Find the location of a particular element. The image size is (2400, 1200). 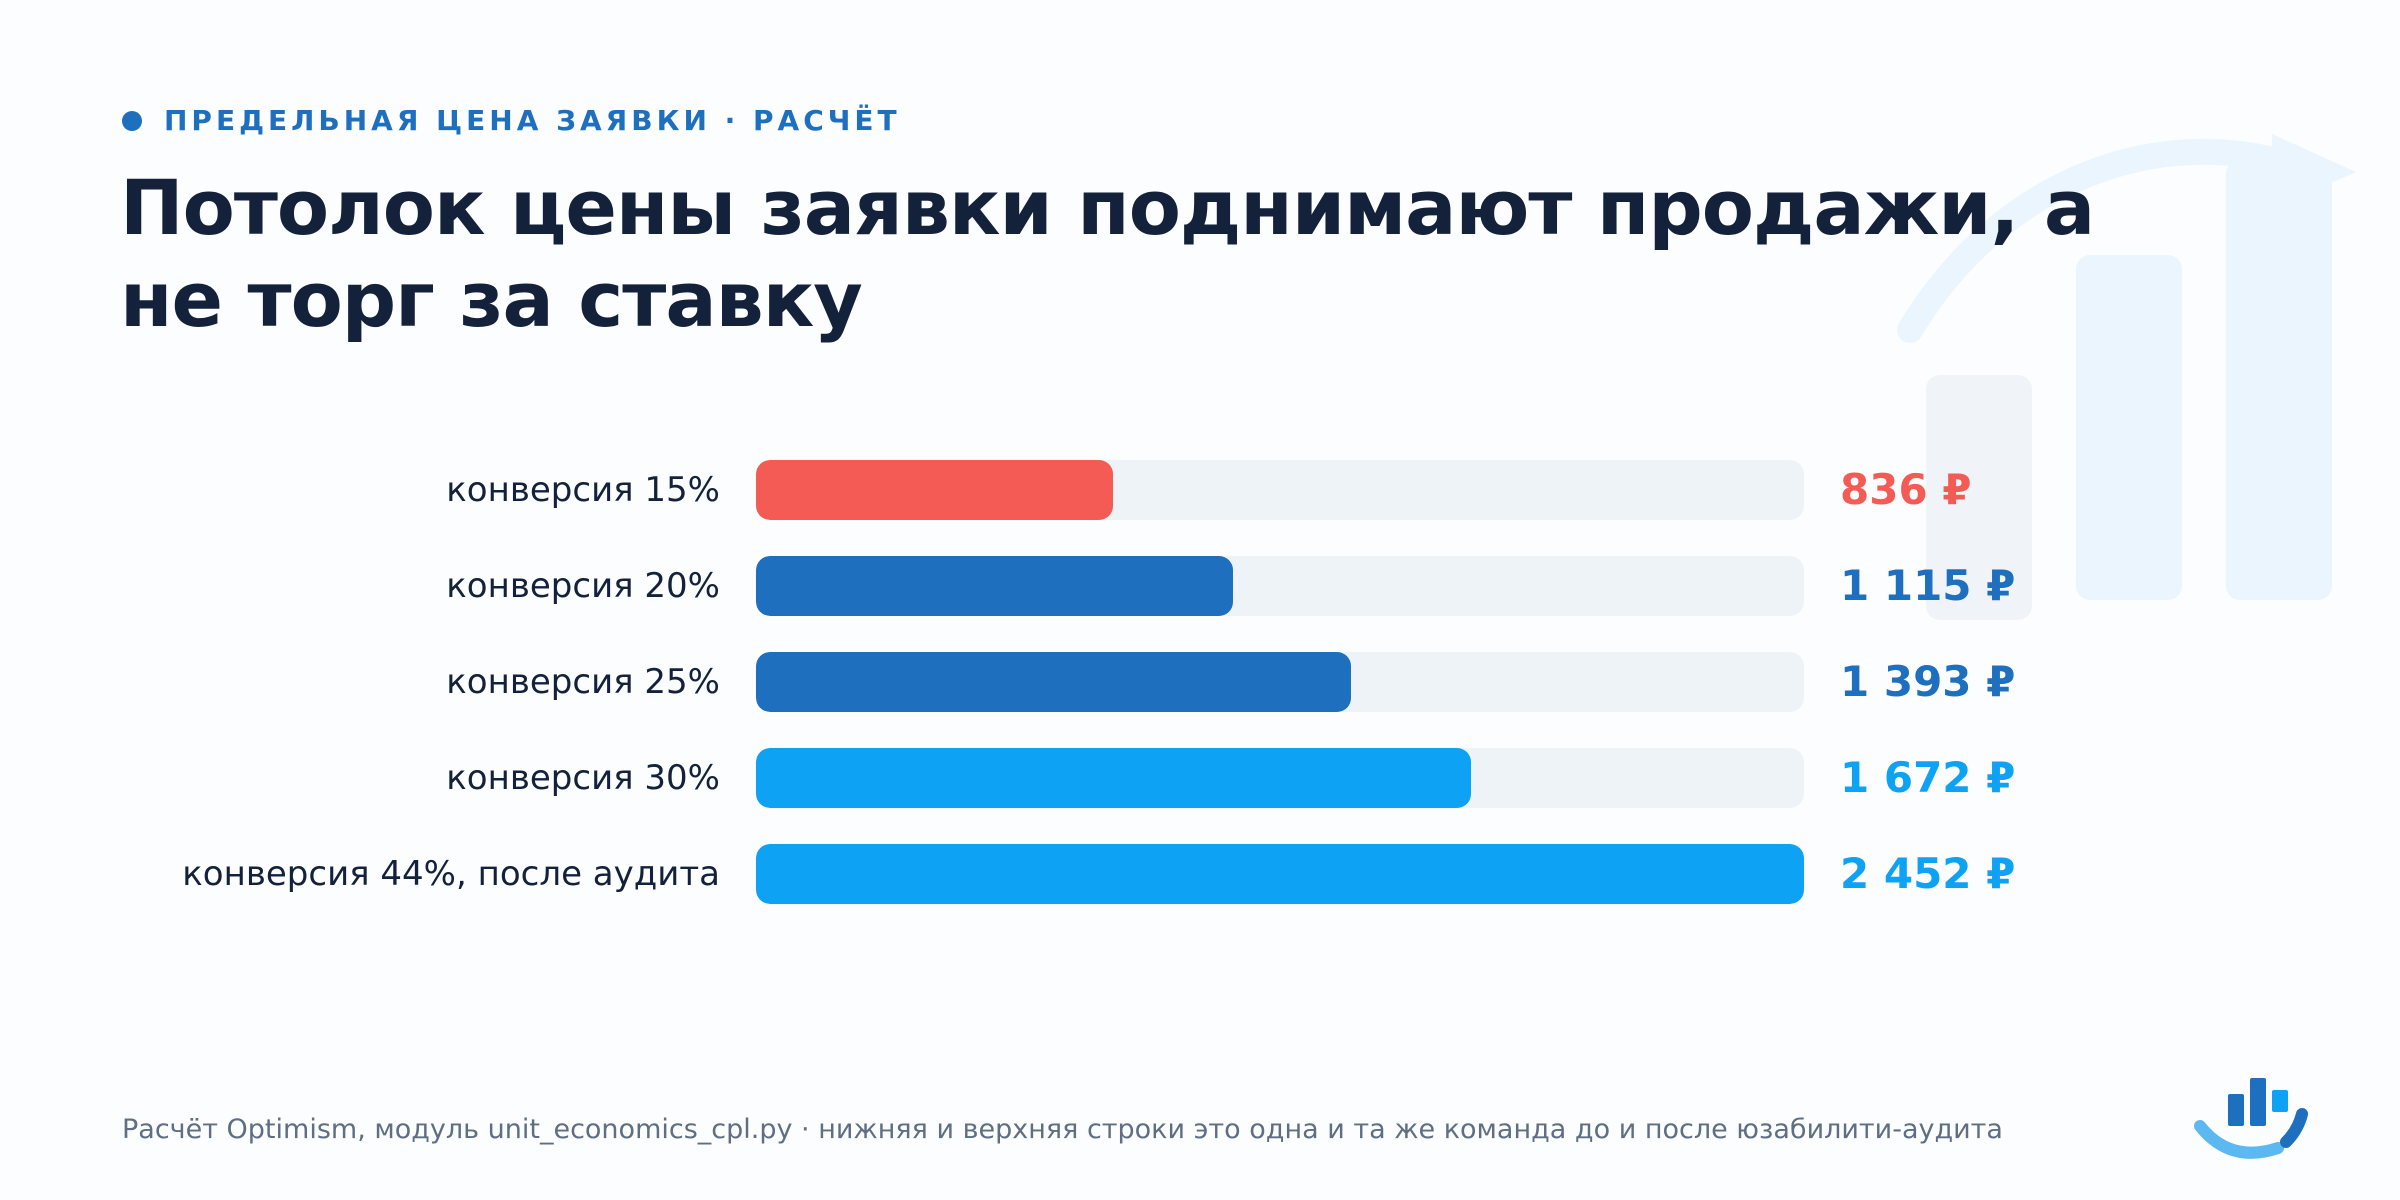

bar-category-label: конверсия 44%, после аудита is located at coordinates (451, 874).